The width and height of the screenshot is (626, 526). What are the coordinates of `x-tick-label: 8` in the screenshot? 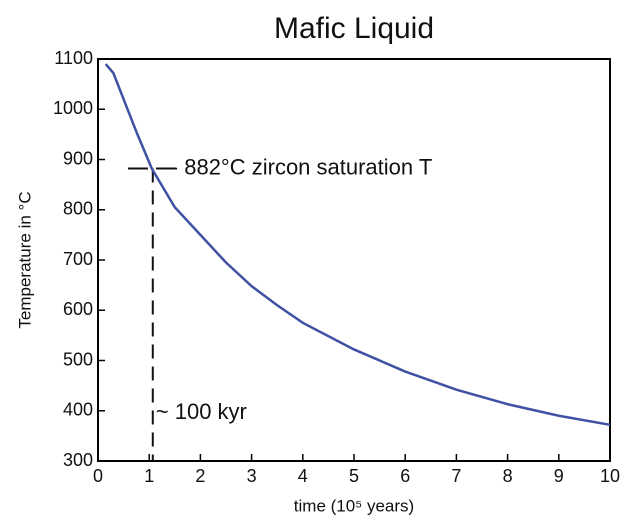 It's located at (508, 476).